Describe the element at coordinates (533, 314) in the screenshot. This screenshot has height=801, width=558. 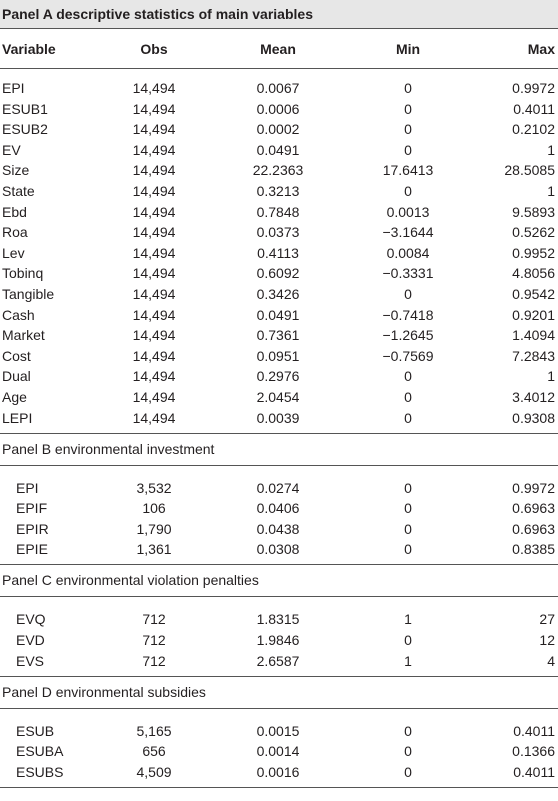
I see `cell: 0.9201` at that location.